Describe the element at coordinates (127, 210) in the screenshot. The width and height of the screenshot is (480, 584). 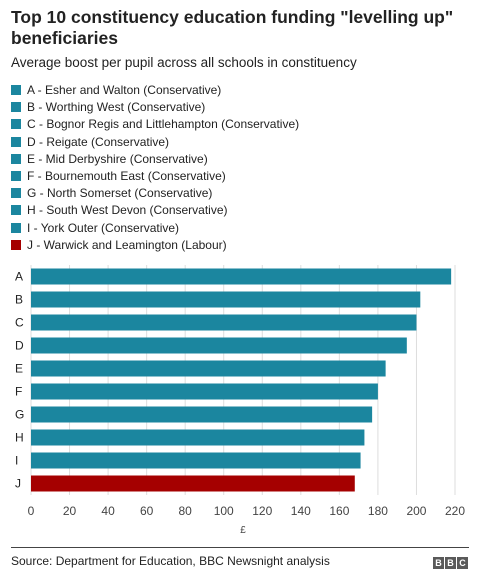
I see `legend-label: H - South West Devon (Conservative)` at that location.